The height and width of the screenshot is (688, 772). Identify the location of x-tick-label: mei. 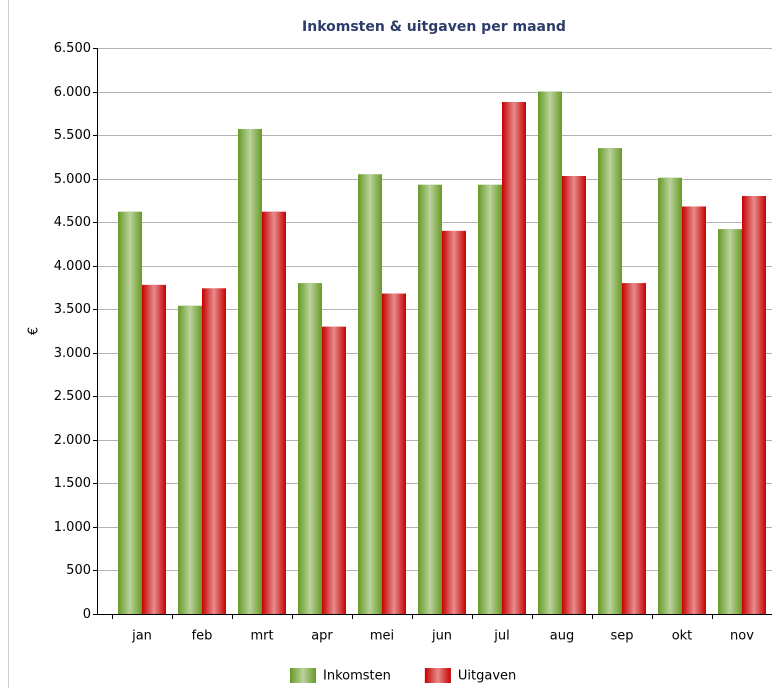
(382, 636).